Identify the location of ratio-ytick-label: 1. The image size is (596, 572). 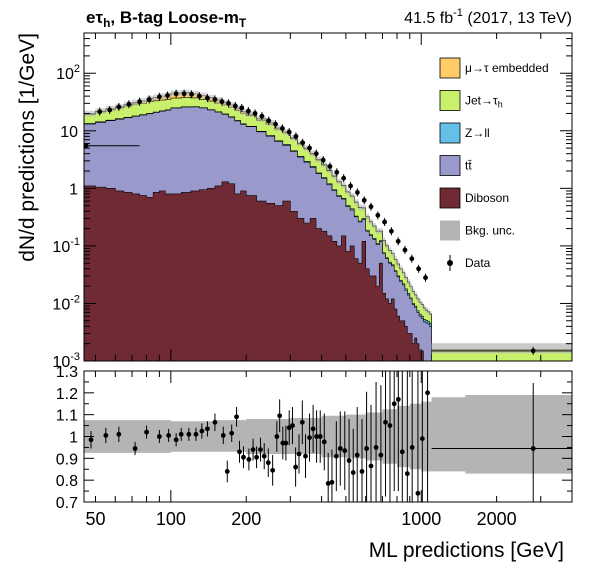
(73, 438).